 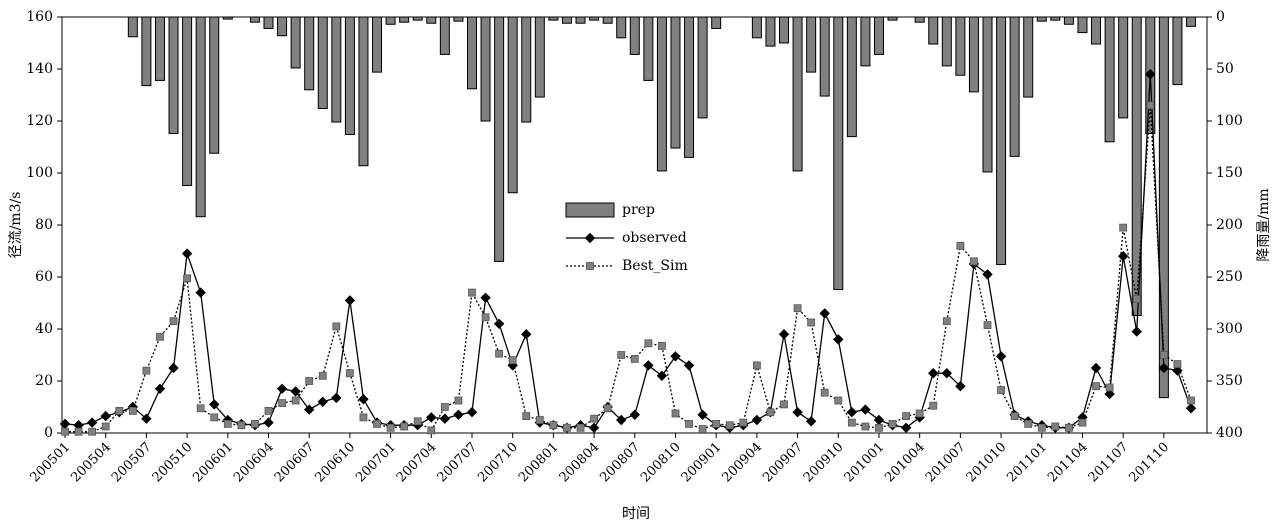 What do you see at coordinates (1109, 463) in the screenshot?
I see `x-tick-label: 201107` at bounding box center [1109, 463].